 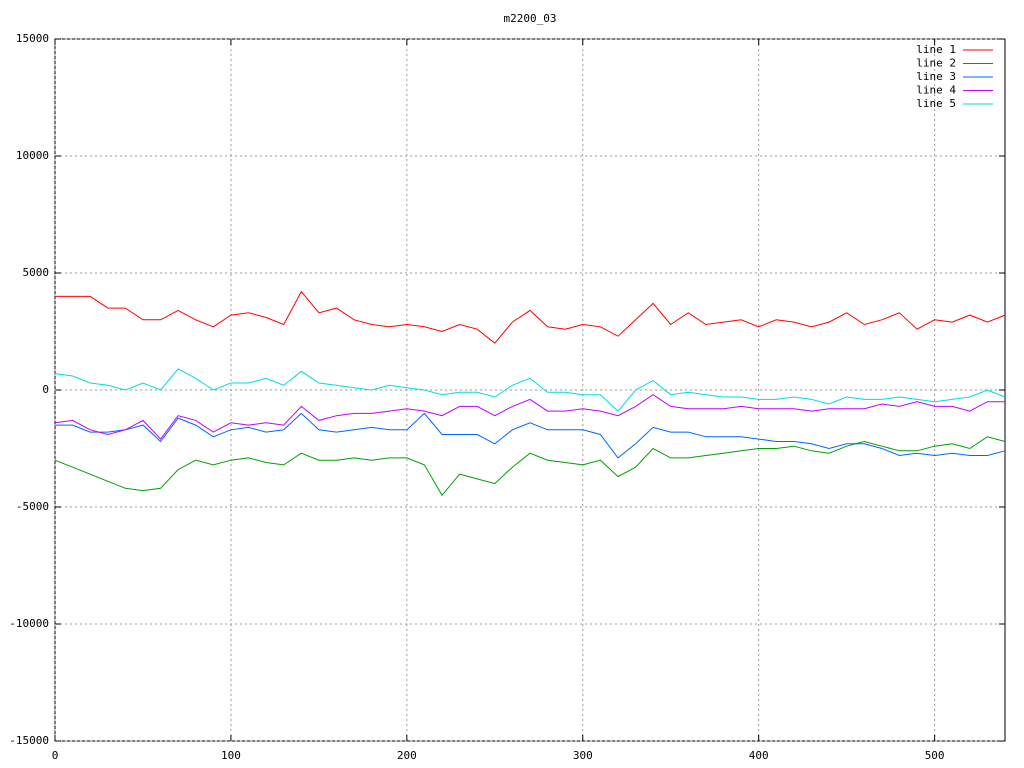 I want to click on legend-label: line 2, so click(x=936, y=63).